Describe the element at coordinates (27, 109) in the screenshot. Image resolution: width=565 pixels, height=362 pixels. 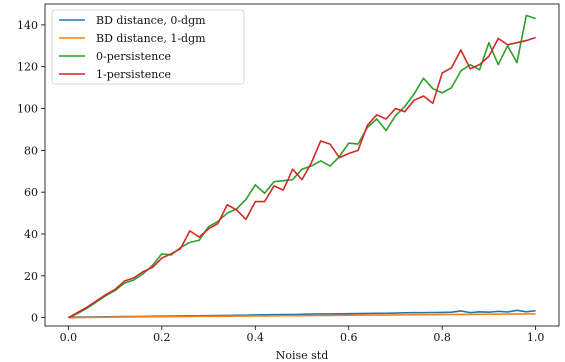
I see `y-tick-label: 100` at that location.